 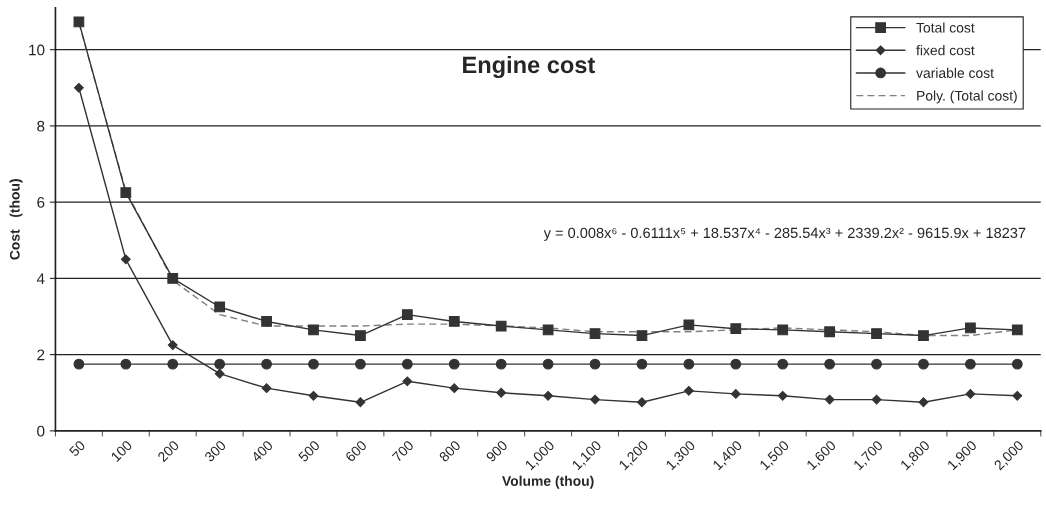 I want to click on y-axis-title: Cost (thou), so click(x=16, y=219).